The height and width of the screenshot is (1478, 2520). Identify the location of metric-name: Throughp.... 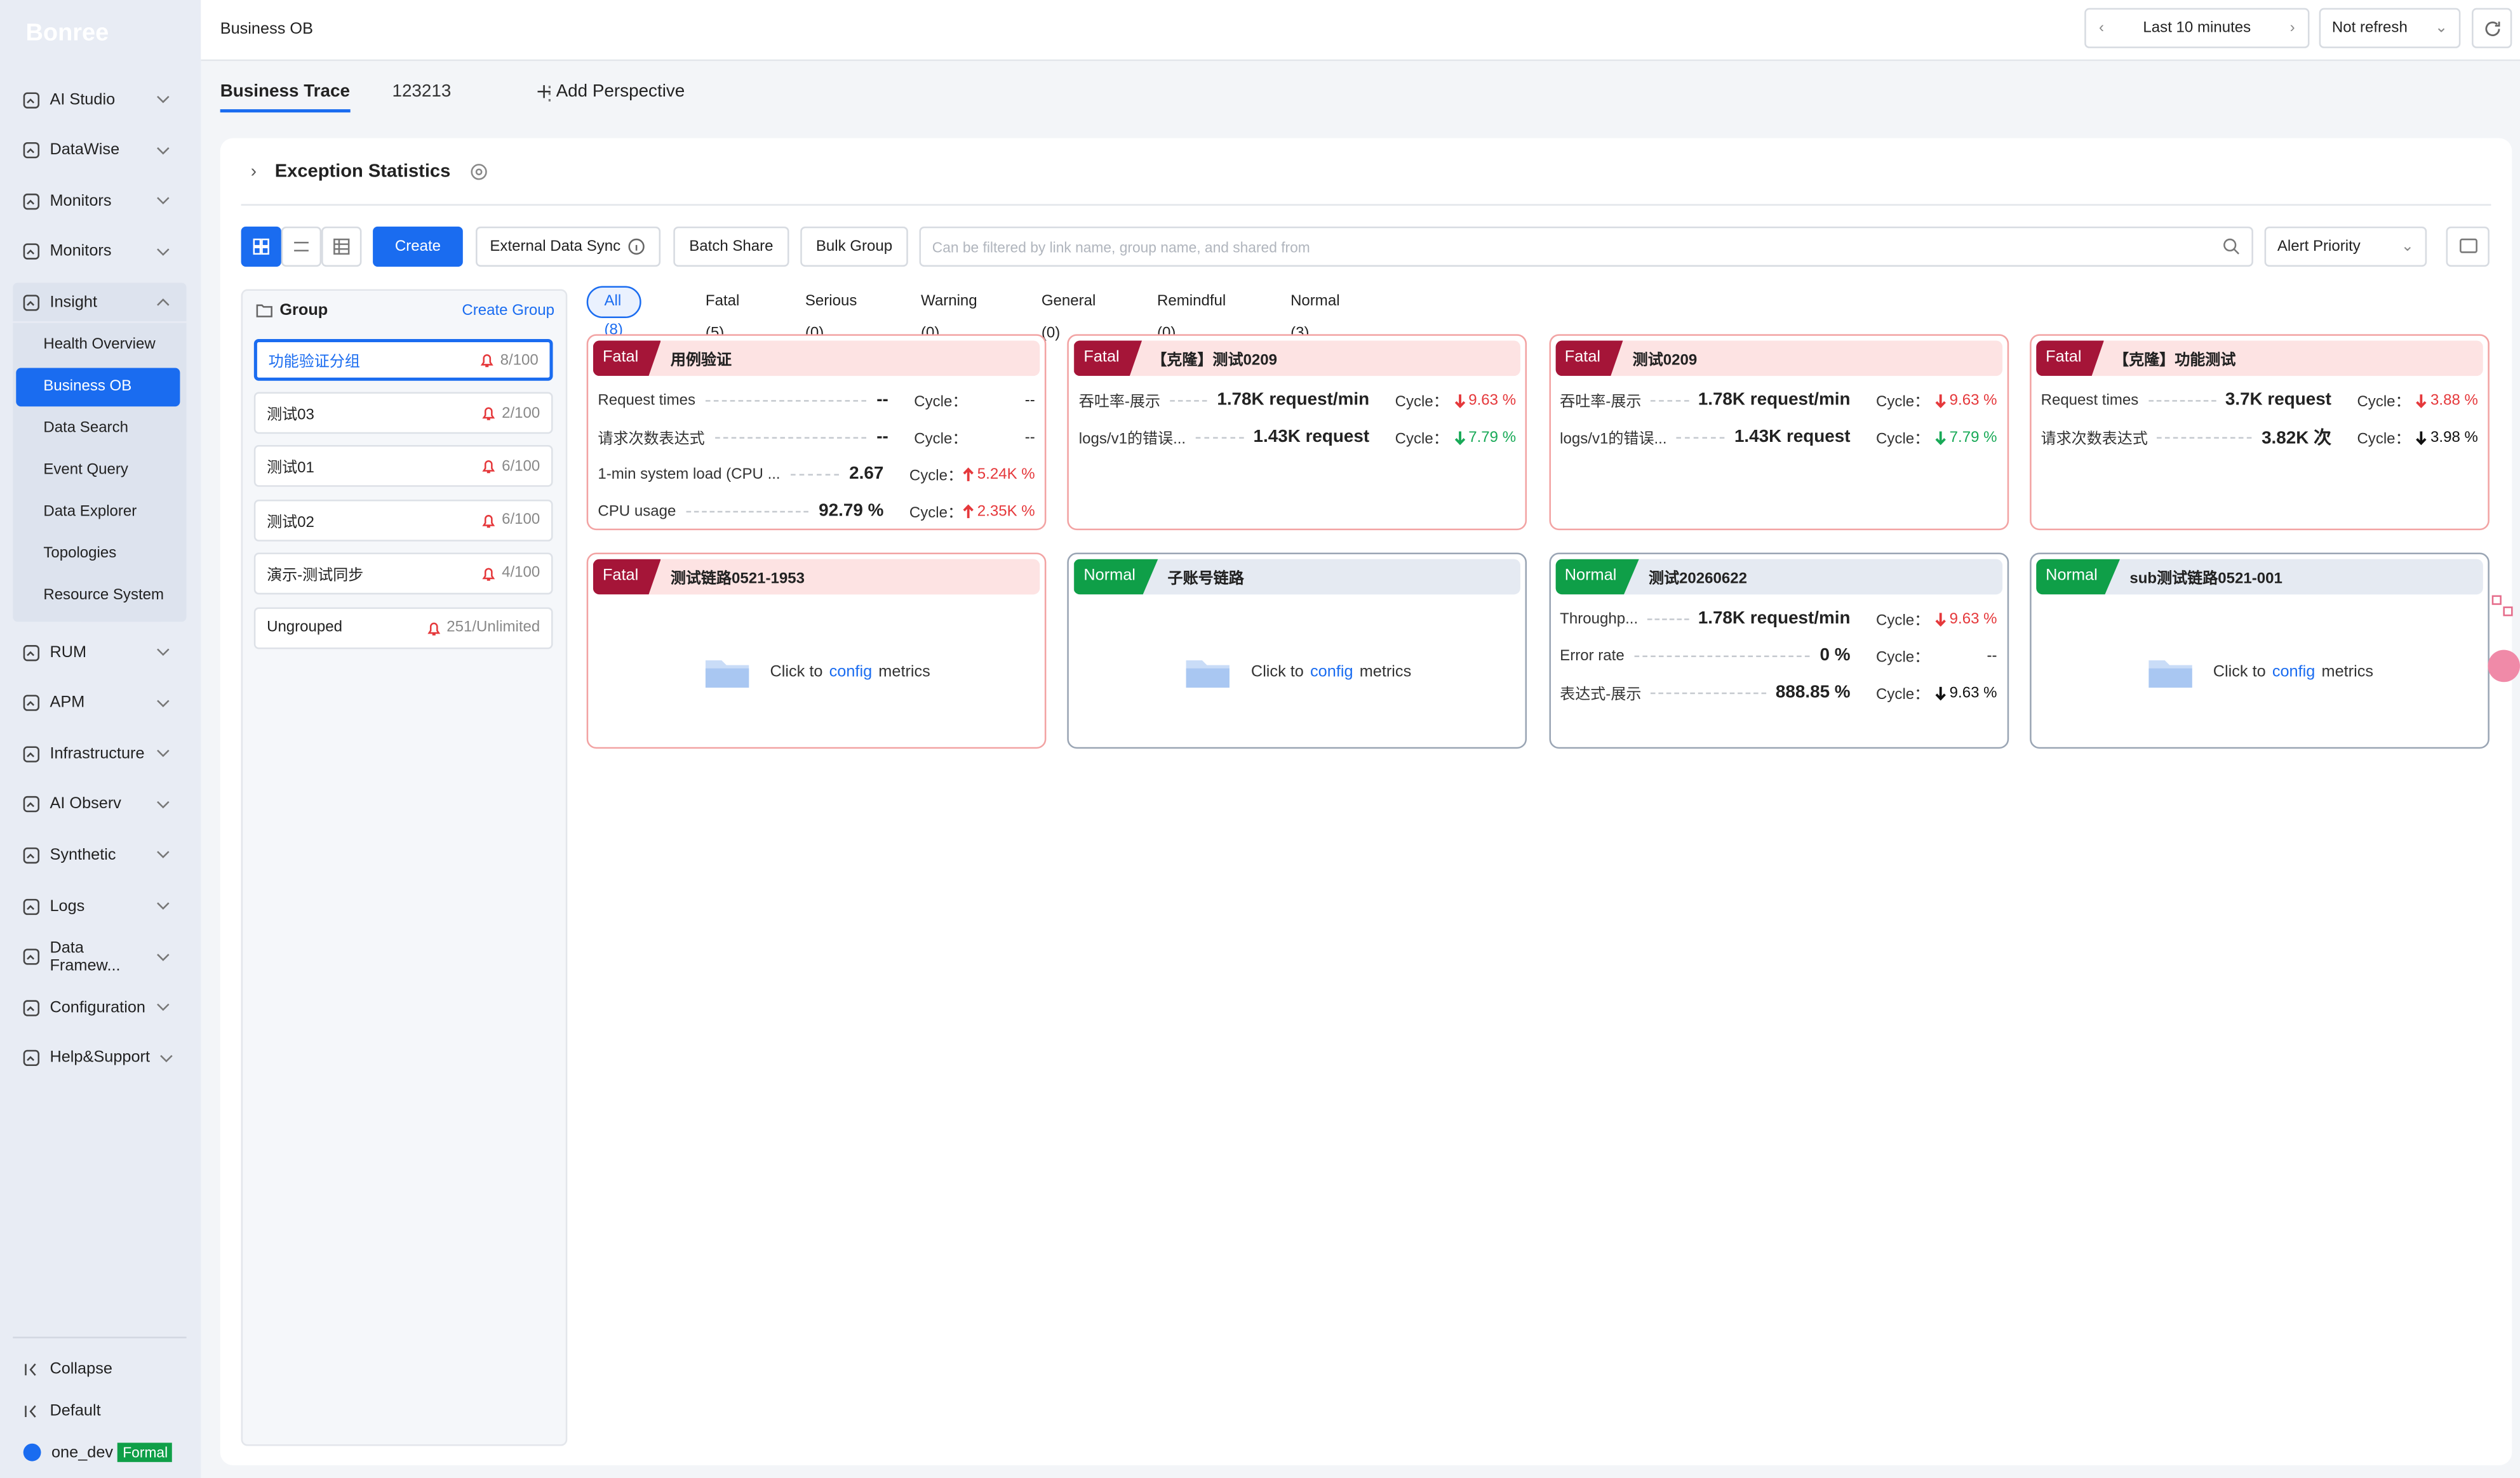
(1599, 618).